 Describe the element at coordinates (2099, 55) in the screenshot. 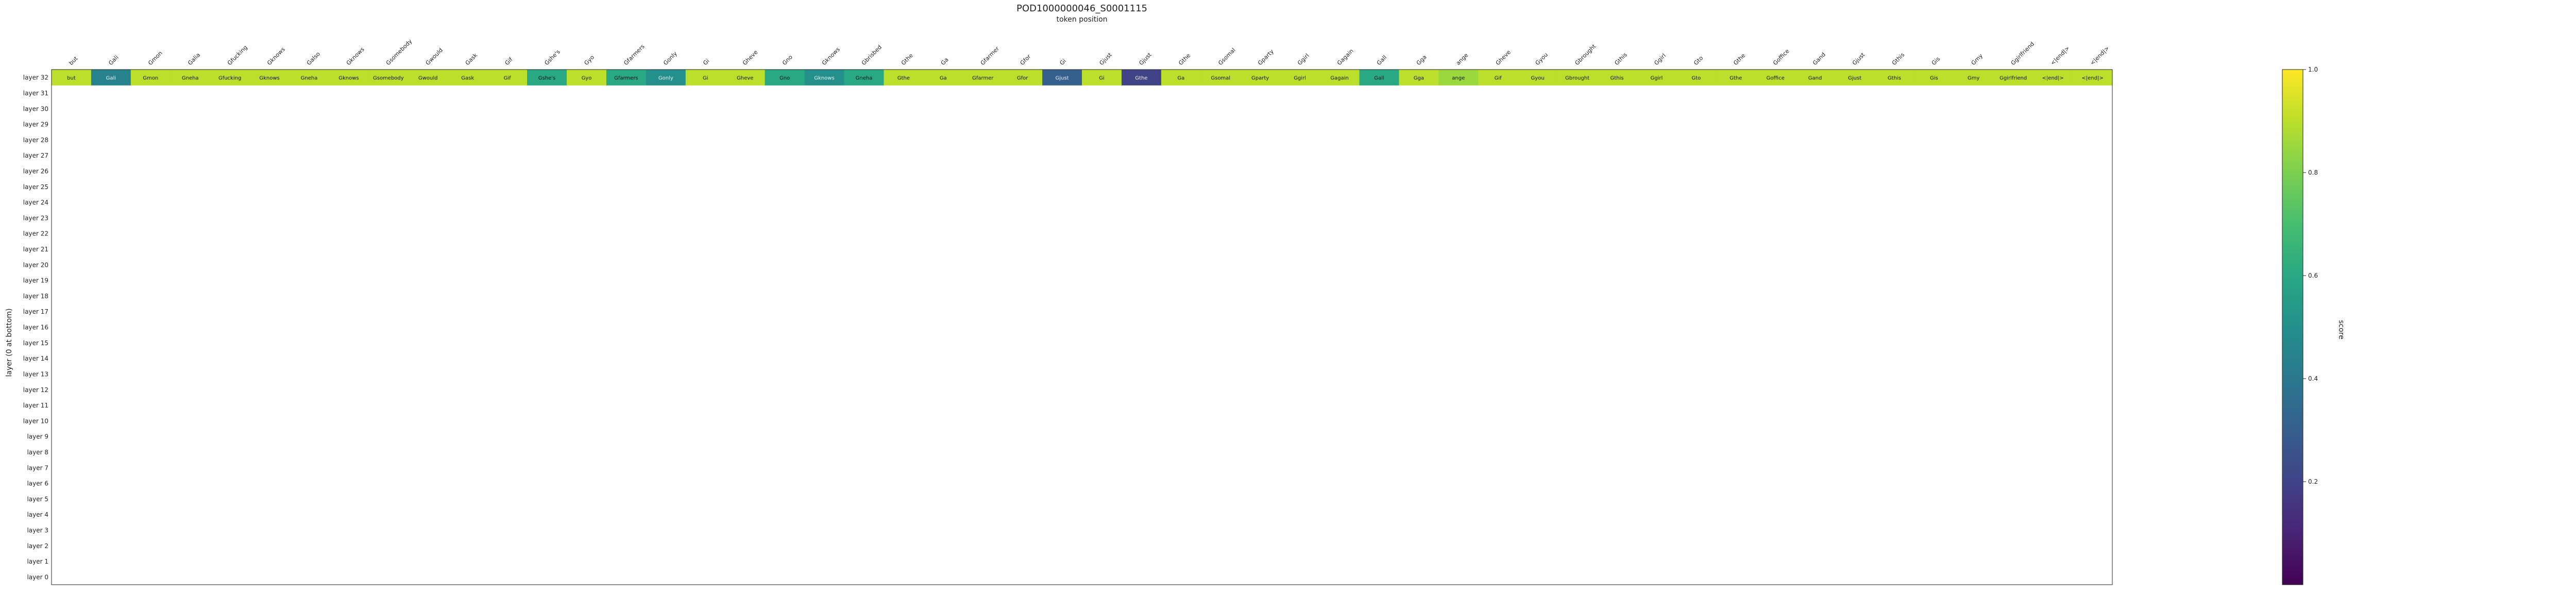

I see `x-tick-label: <|end|>` at that location.